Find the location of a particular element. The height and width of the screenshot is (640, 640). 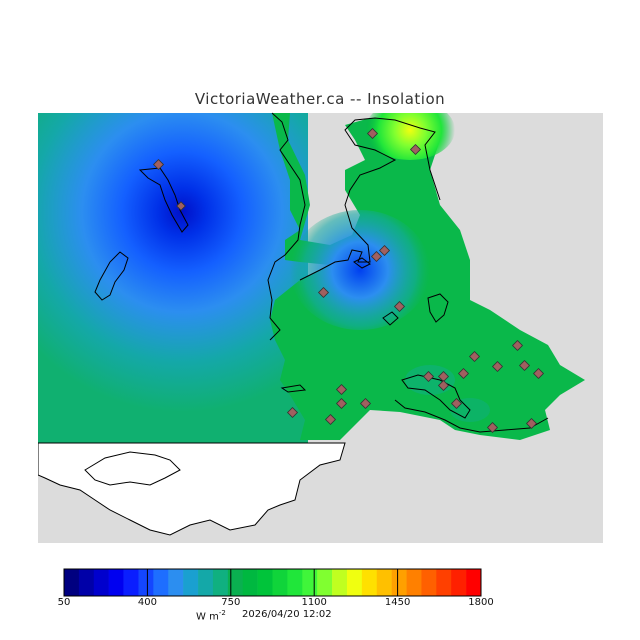

bay-minimum is located at coordinates (360, 270).